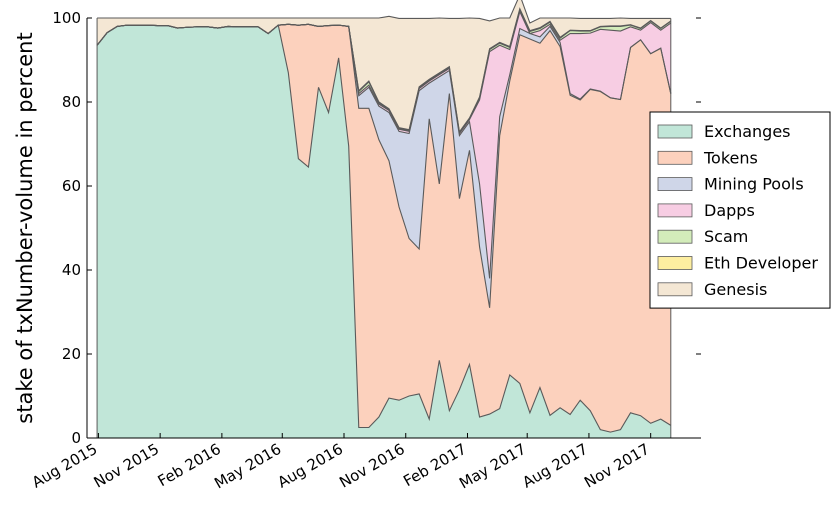  What do you see at coordinates (66, 18) in the screenshot?
I see `y-tick-label: 100` at bounding box center [66, 18].